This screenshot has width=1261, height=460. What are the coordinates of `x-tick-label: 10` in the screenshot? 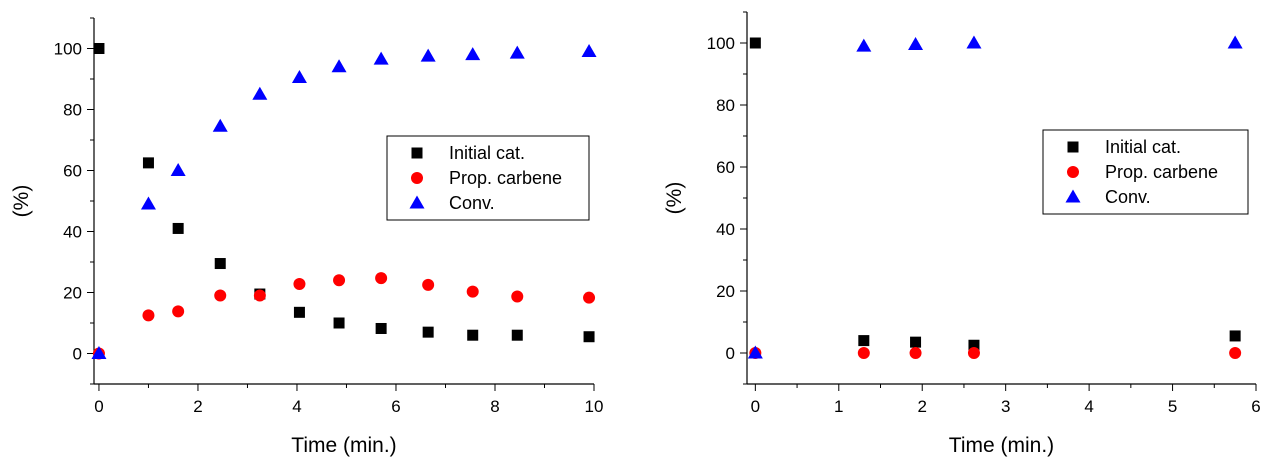 It's located at (594, 406).